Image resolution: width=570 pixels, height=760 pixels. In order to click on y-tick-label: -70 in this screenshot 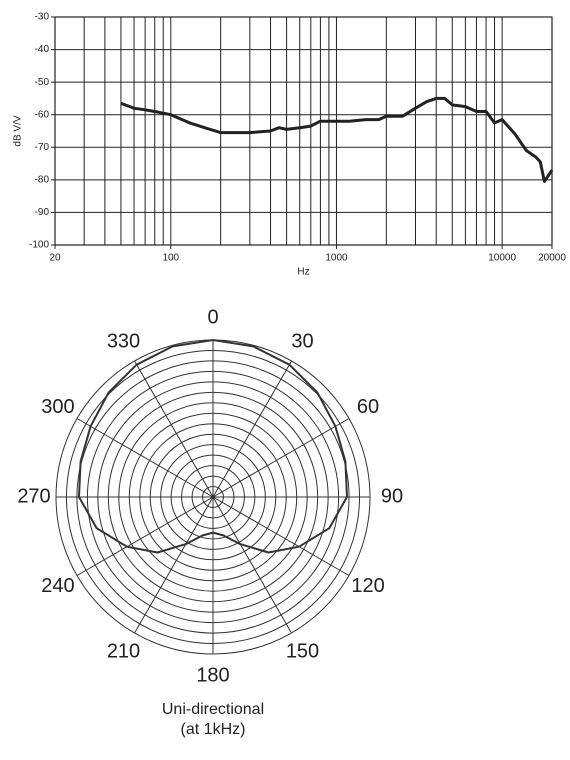, I will do `click(42, 147)`.